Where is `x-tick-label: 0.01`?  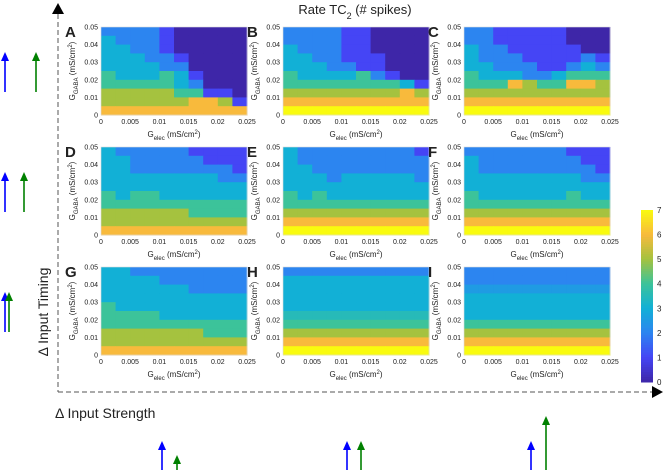
x-tick-label: 0.01 is located at coordinates (160, 122).